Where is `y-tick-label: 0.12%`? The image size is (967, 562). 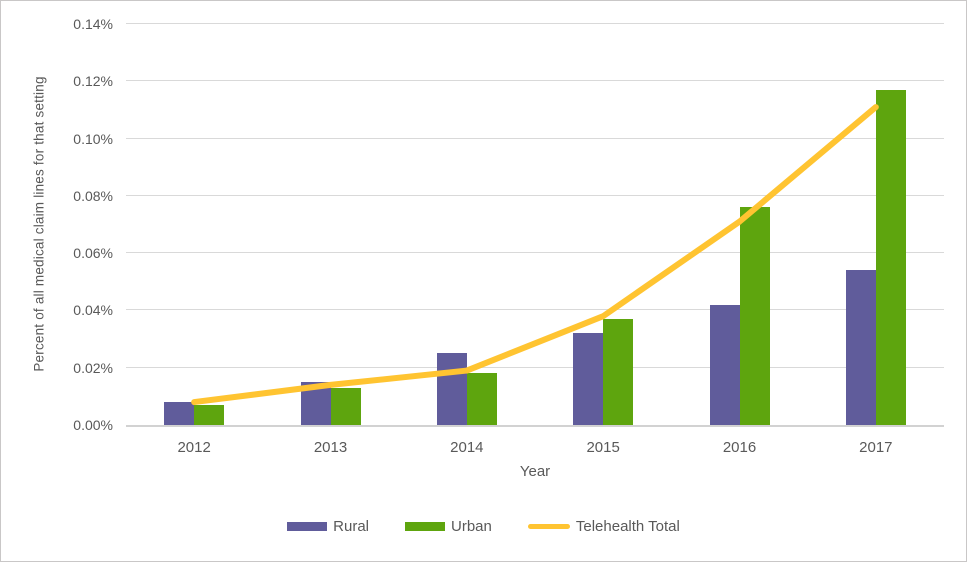 y-tick-label: 0.12% is located at coordinates (93, 81).